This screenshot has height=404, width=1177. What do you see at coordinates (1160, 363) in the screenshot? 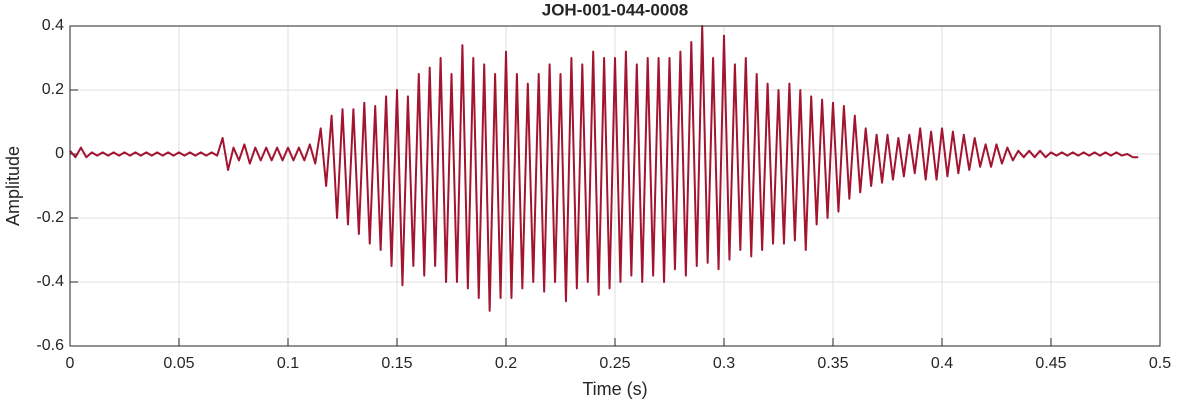
I see `x-tick-label: 0.5` at bounding box center [1160, 363].